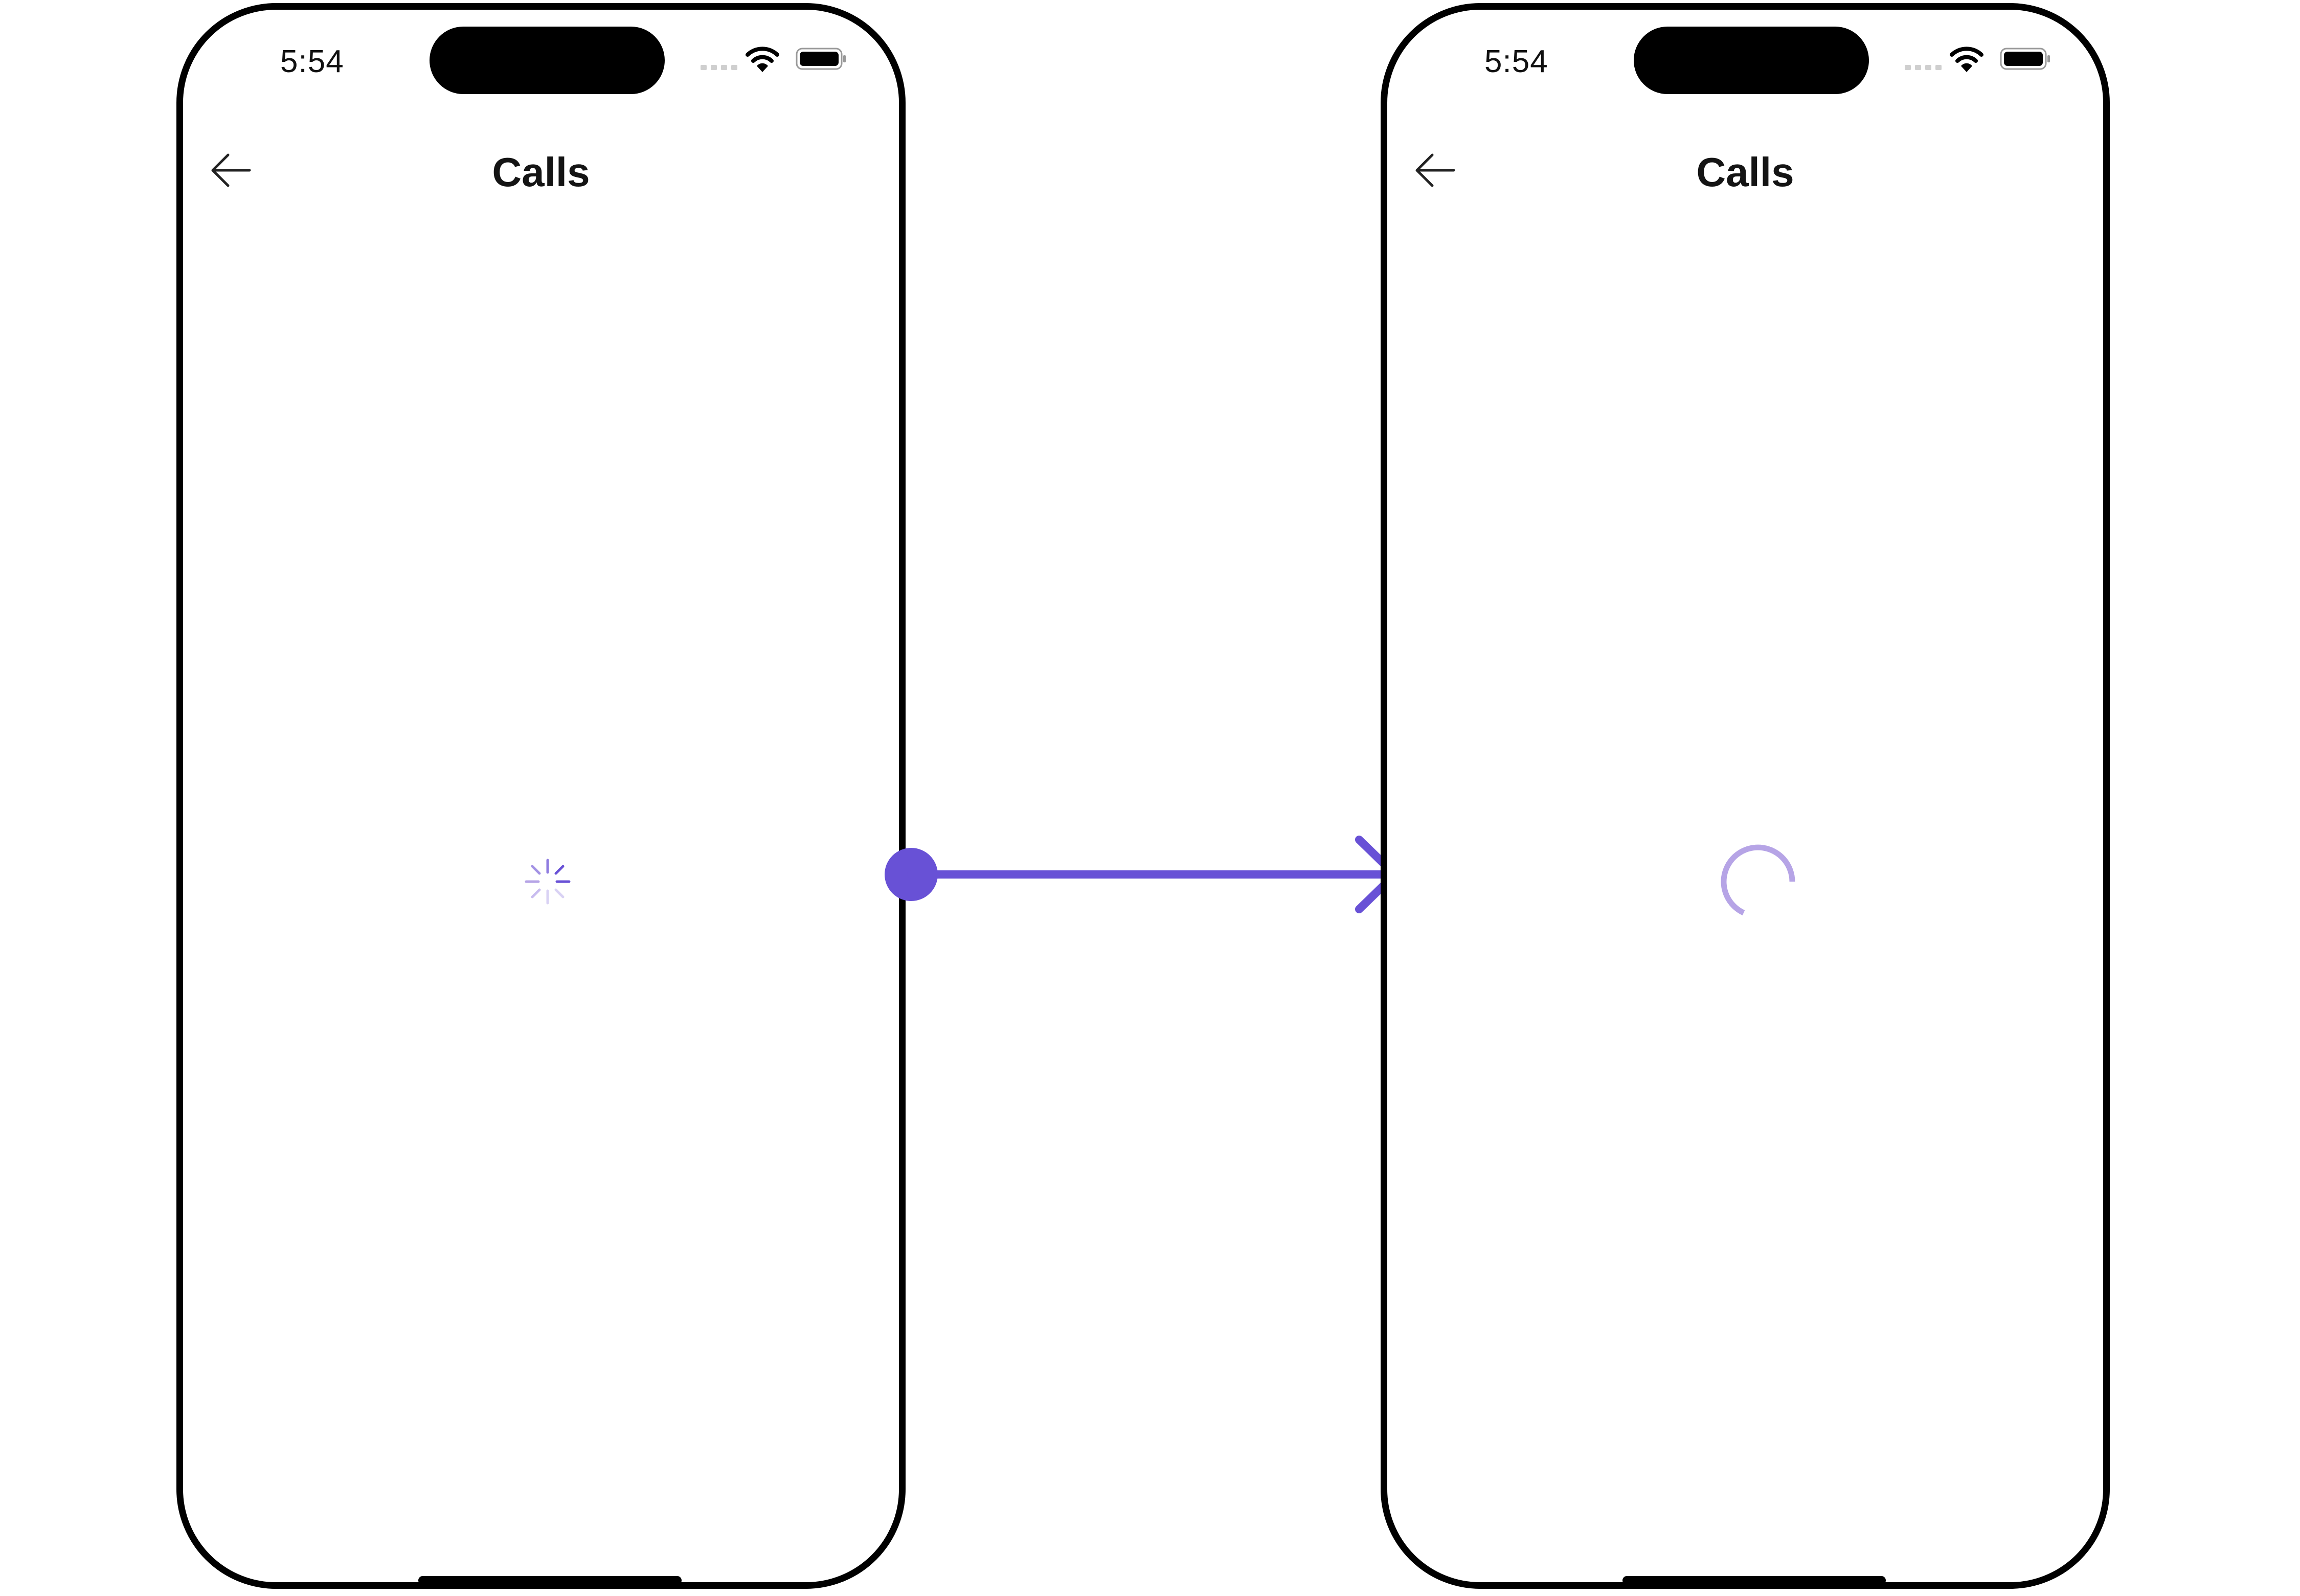 The width and height of the screenshot is (2300, 1596). Describe the element at coordinates (548, 882) in the screenshot. I see `activity-spinner-icon` at that location.